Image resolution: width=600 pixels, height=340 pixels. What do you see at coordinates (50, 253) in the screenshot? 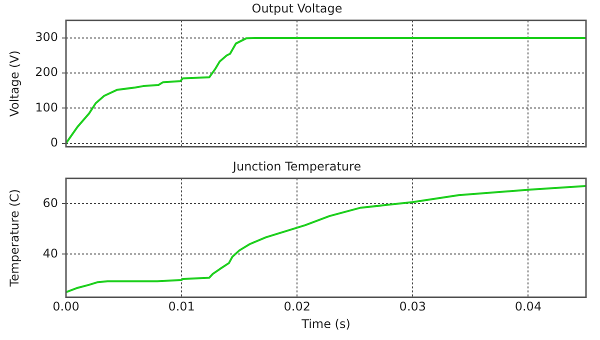
I see `y-tick-label: 40` at bounding box center [50, 253].